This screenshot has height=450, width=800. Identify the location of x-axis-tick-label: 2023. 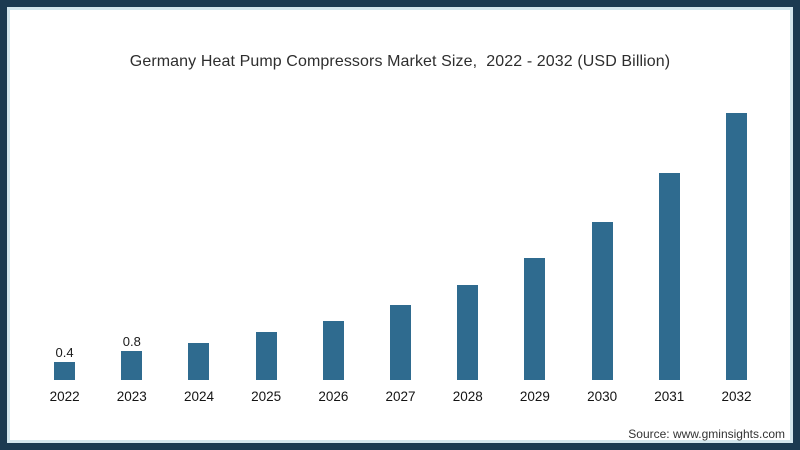
(131, 396).